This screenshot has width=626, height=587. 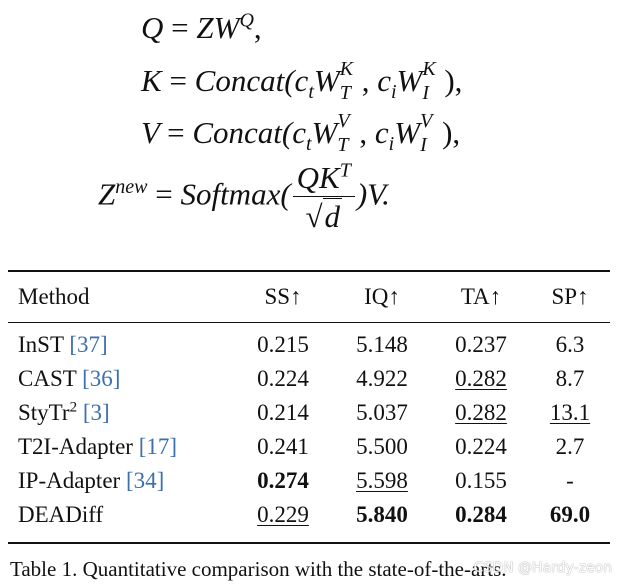 I want to click on eq-z-den: d, so click(x=332, y=215).